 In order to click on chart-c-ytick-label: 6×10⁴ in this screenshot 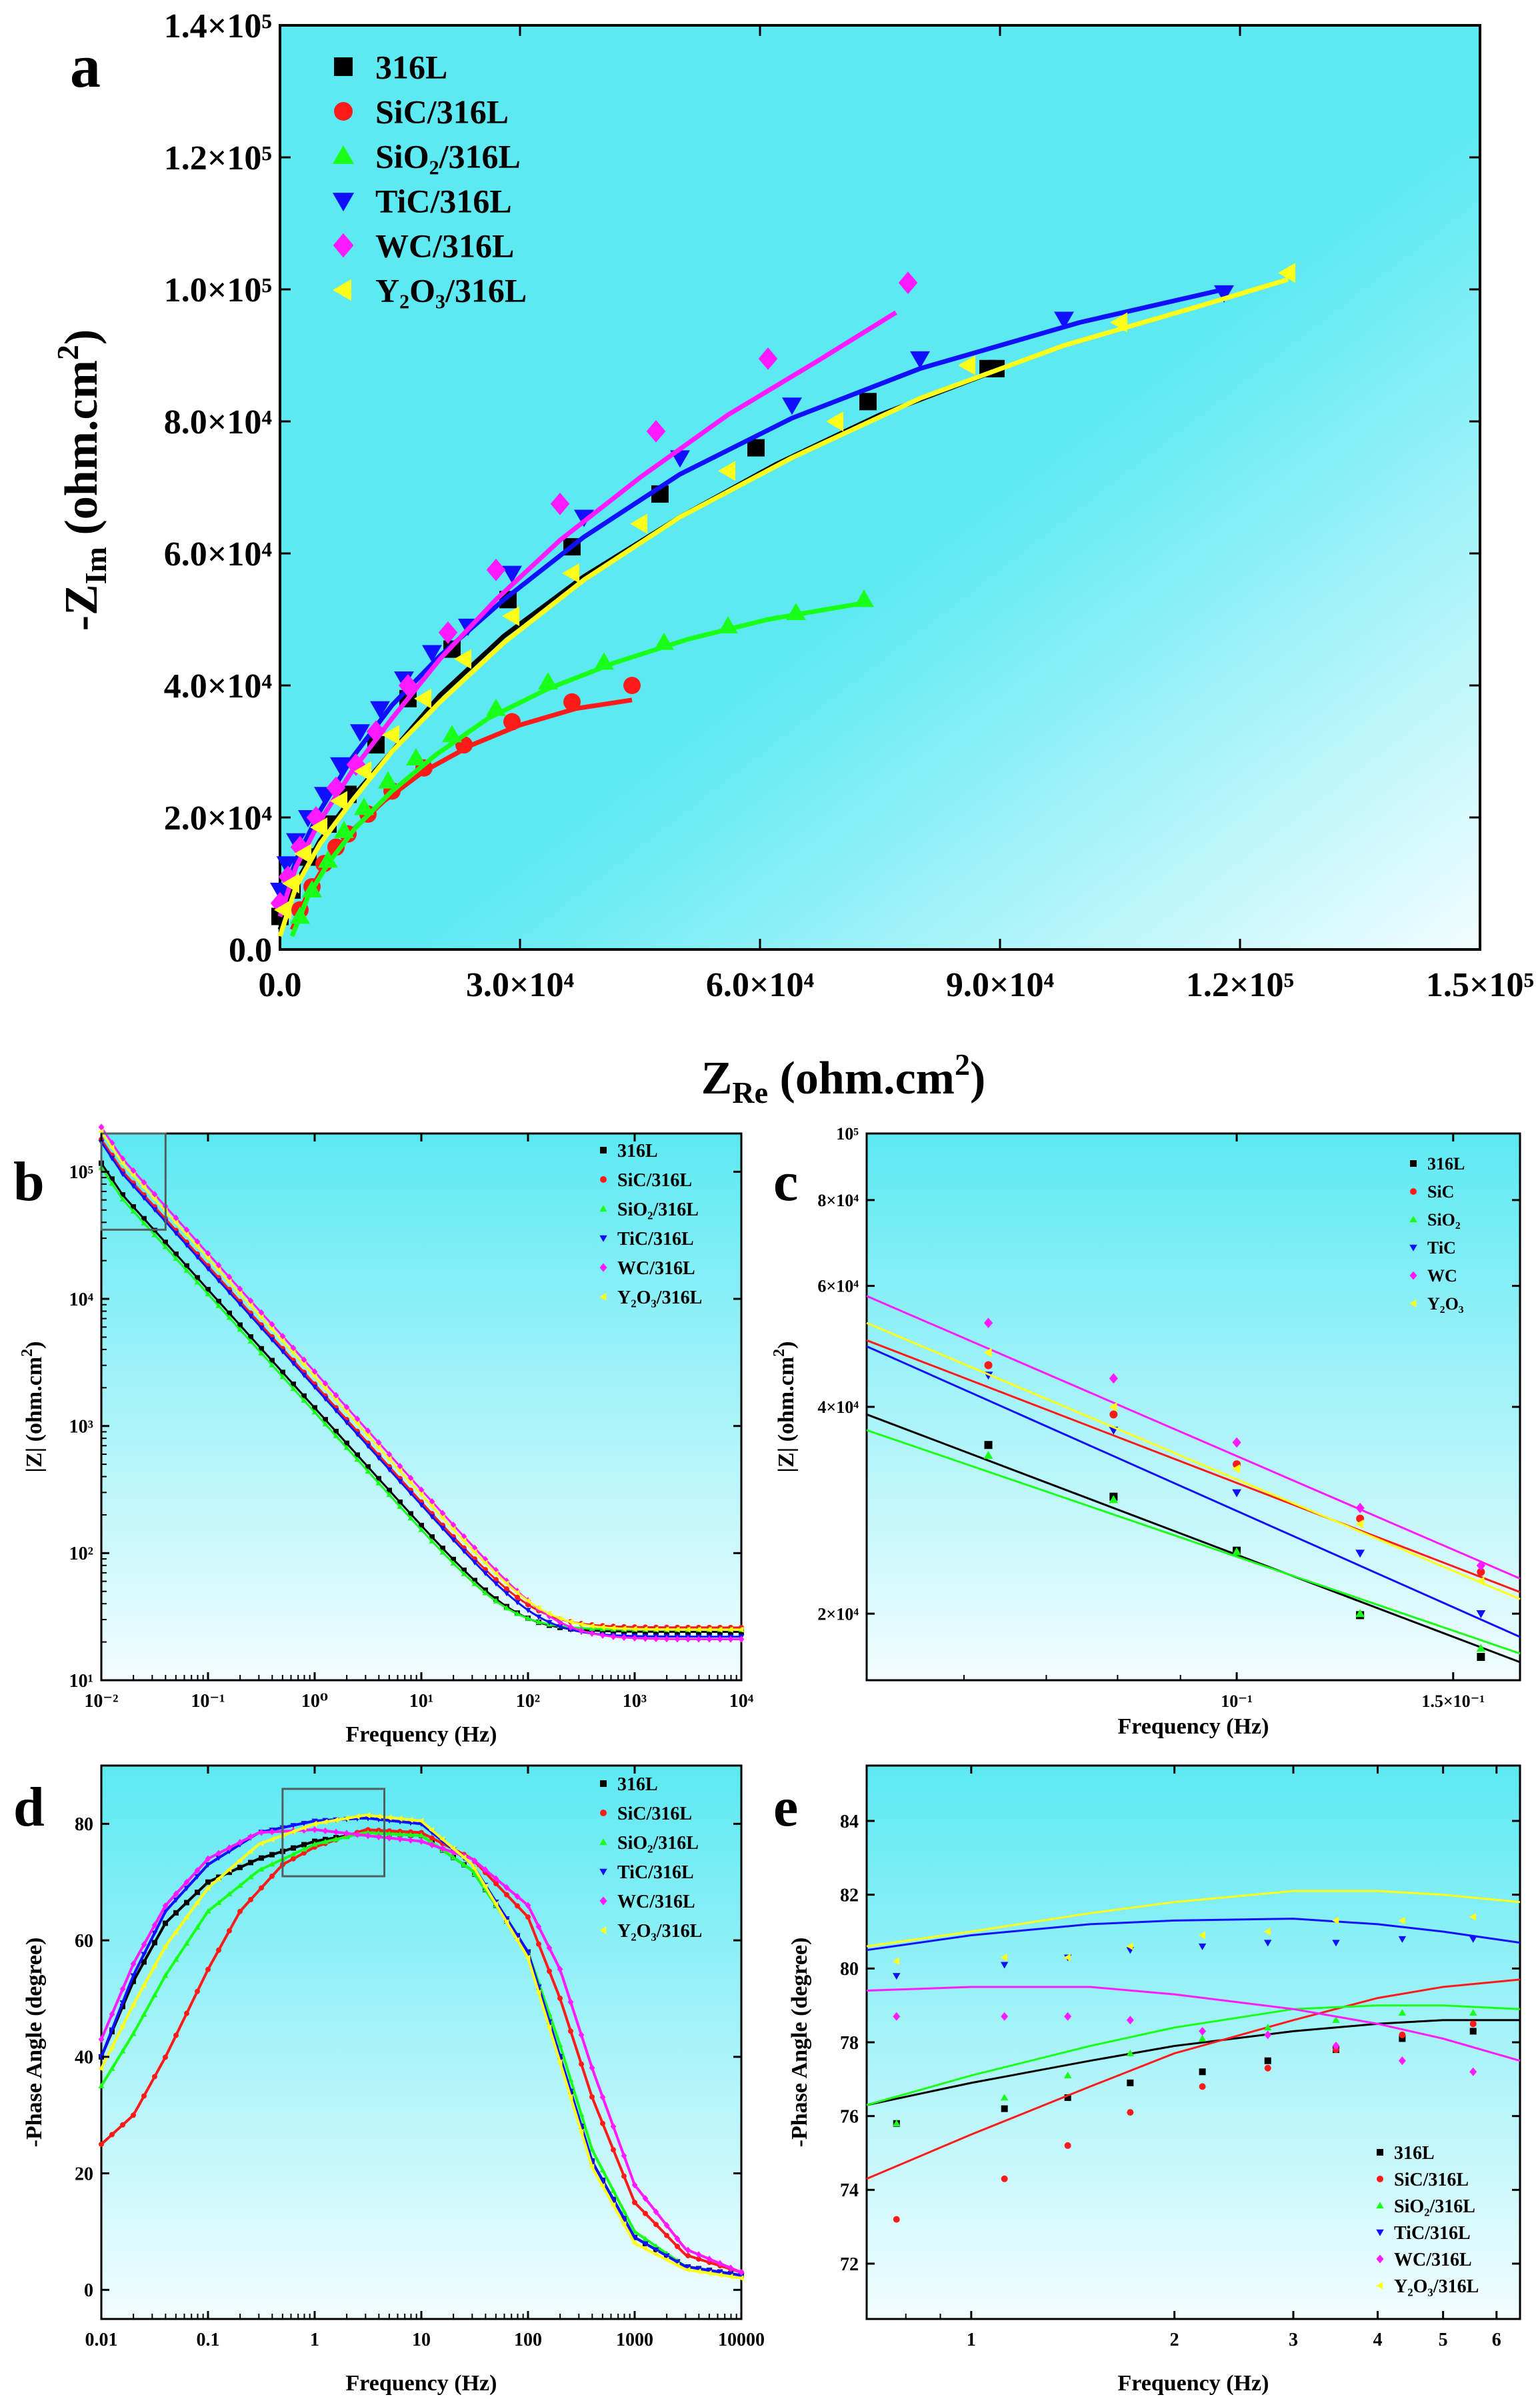, I will do `click(838, 1286)`.